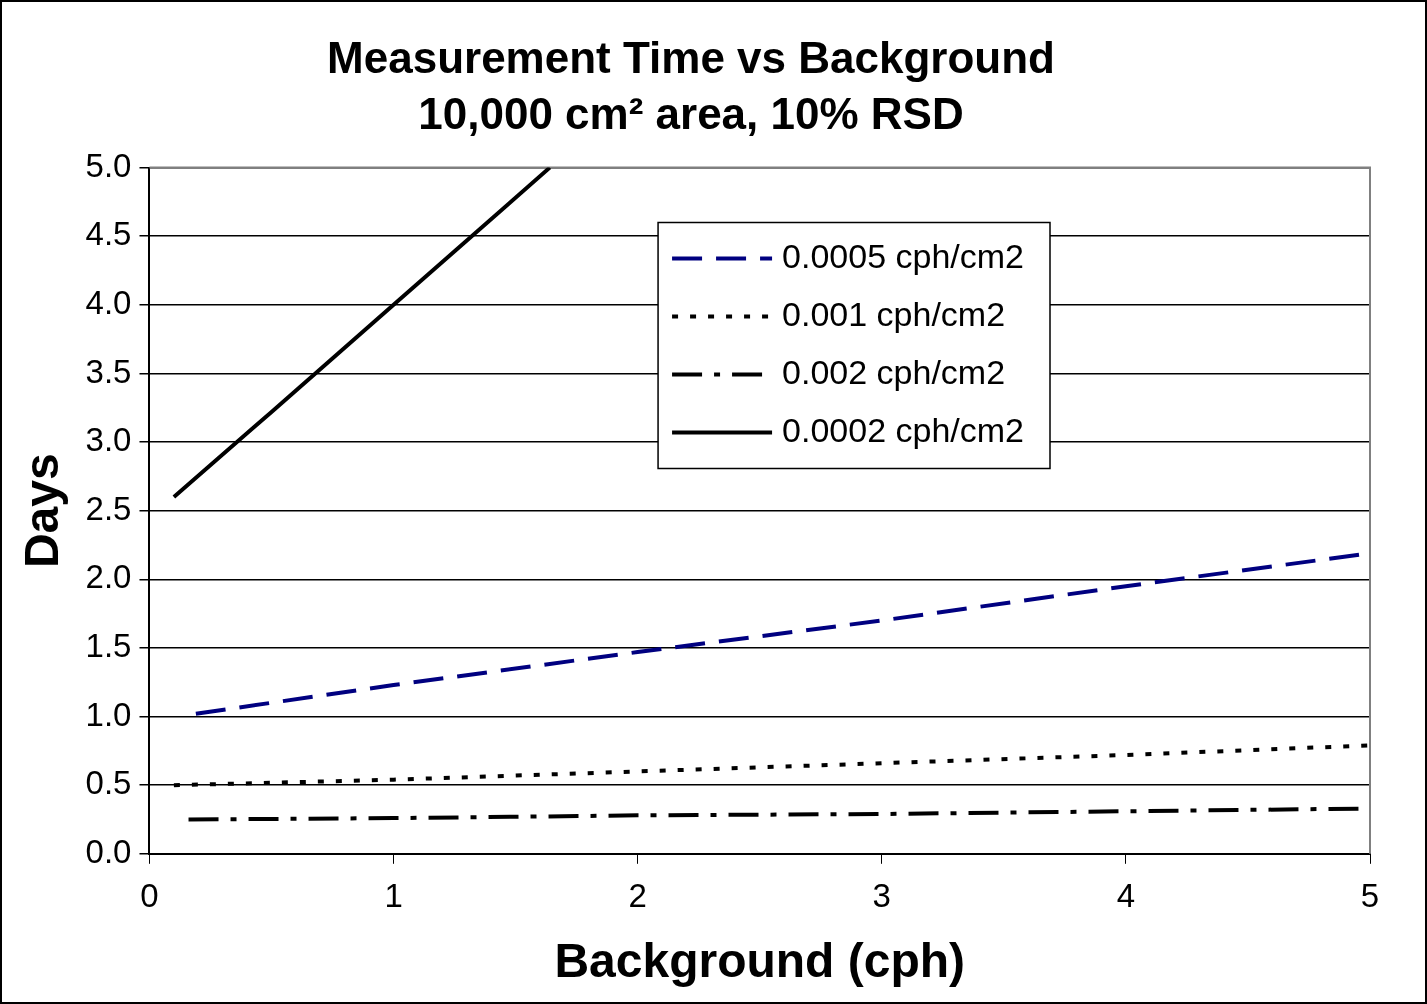  I want to click on y-tick-label: 4.0, so click(108, 302).